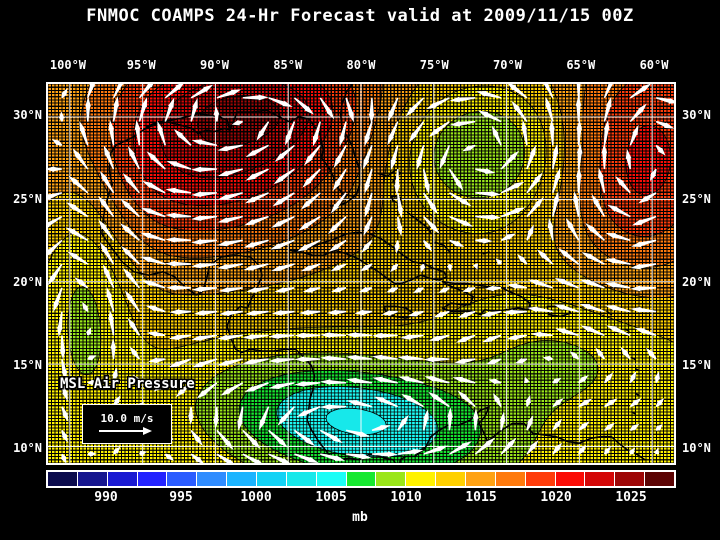  I want to click on colorbar, so click(361, 479).